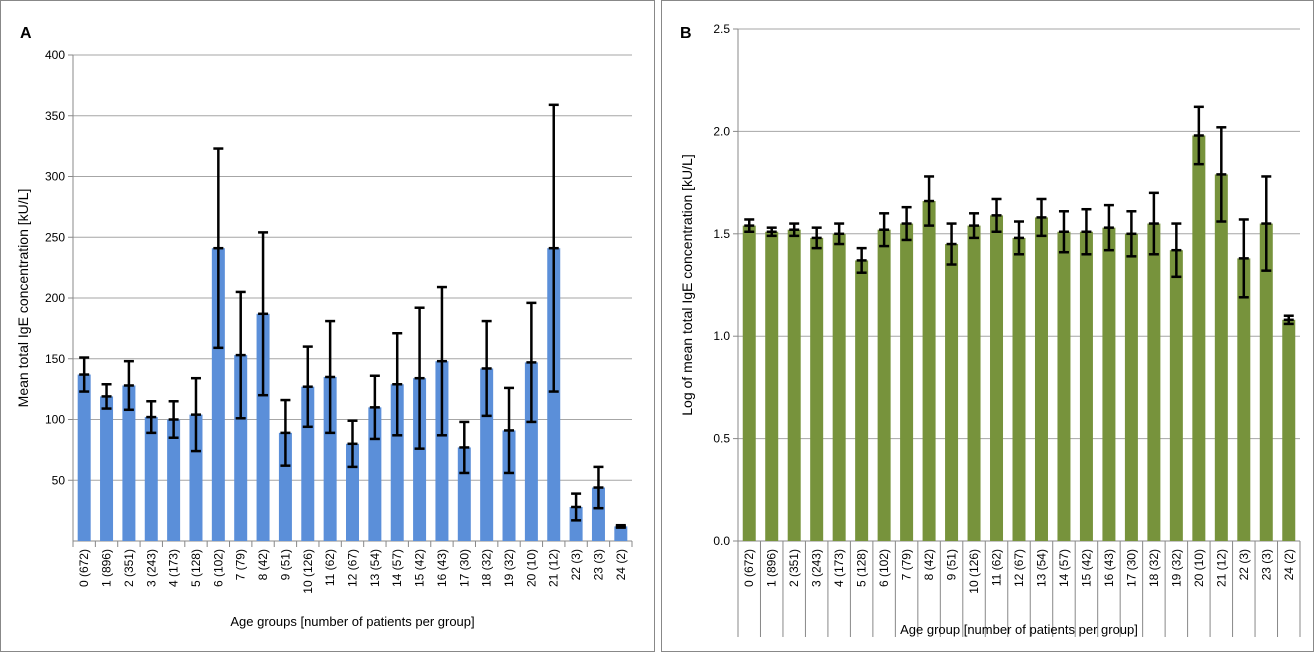  I want to click on y-tick-label: 400, so click(55, 55).